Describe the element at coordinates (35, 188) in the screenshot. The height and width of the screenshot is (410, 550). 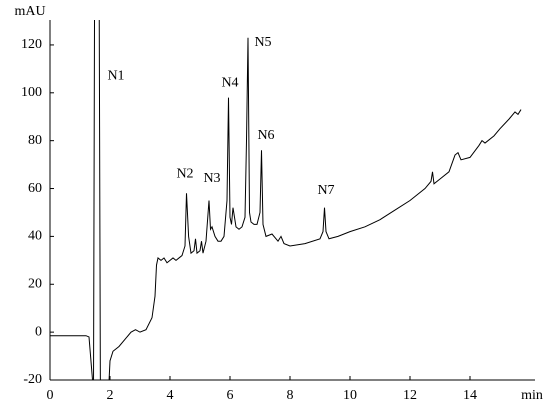
I see `y-tick-label: 60` at that location.